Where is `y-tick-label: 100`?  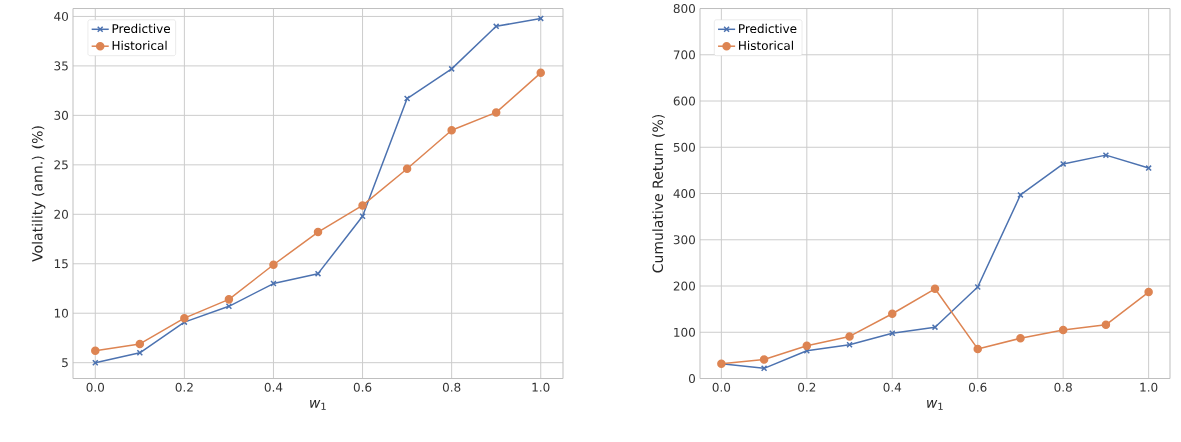 y-tick-label: 100 is located at coordinates (684, 332).